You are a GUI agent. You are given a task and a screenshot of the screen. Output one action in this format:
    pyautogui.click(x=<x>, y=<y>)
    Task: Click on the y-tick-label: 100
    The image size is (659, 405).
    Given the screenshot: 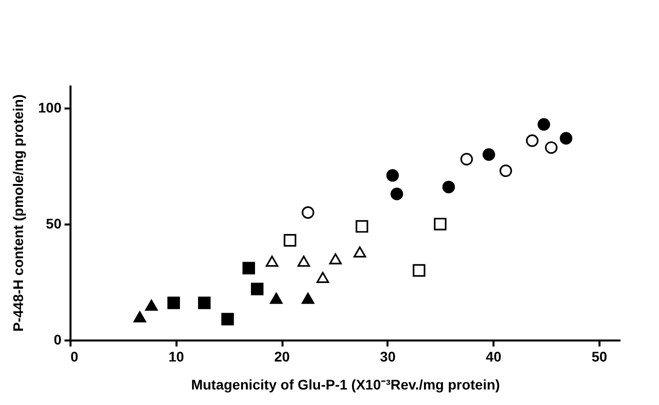 What is the action you would take?
    pyautogui.click(x=50, y=108)
    